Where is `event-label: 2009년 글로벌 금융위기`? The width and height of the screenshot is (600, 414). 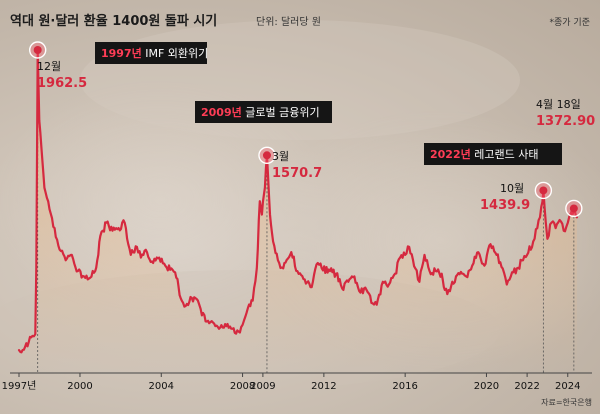
event-label: 2009년 글로벌 금융위기 is located at coordinates (260, 112).